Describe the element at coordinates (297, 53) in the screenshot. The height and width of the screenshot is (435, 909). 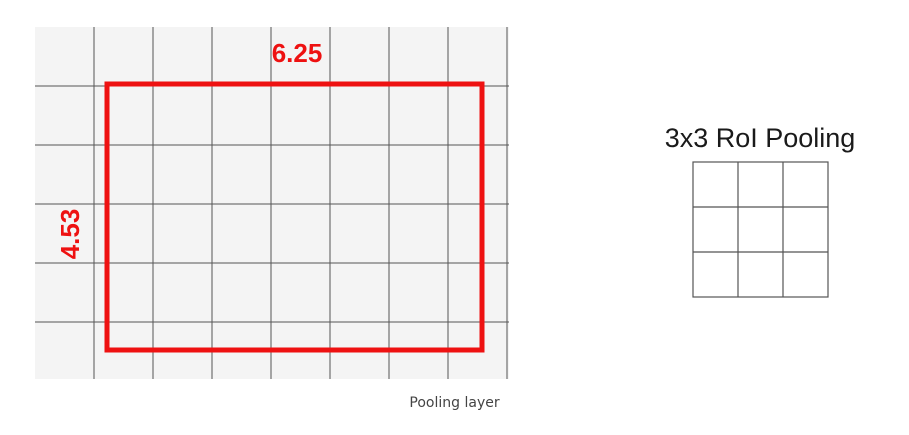
I see `roi-width-label: 6.25` at that location.